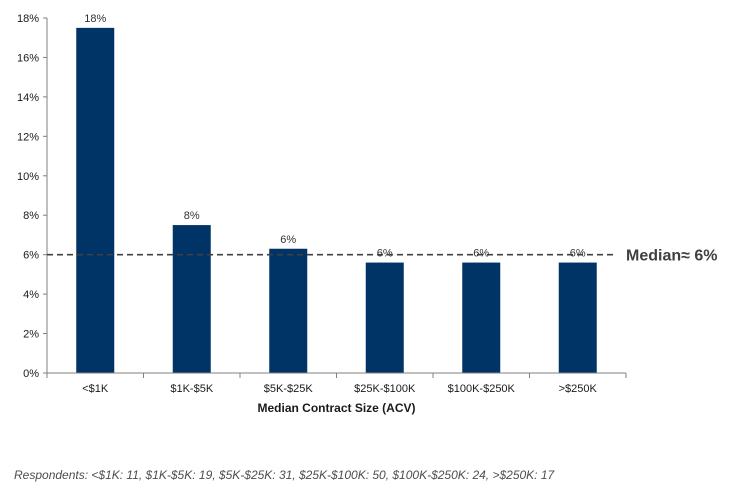  What do you see at coordinates (671, 256) in the screenshot?
I see `median-label: Median≈ 6%` at bounding box center [671, 256].